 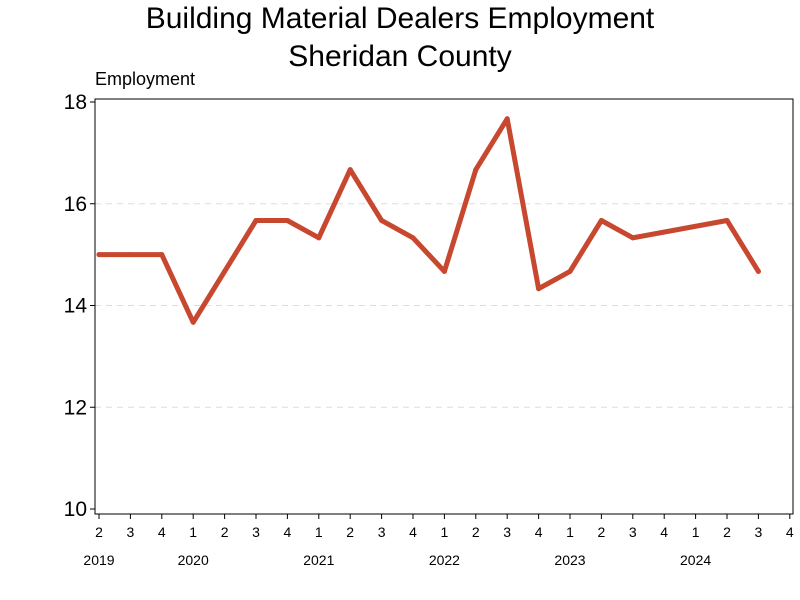 I want to click on y-tick-label: 18, so click(x=75, y=102).